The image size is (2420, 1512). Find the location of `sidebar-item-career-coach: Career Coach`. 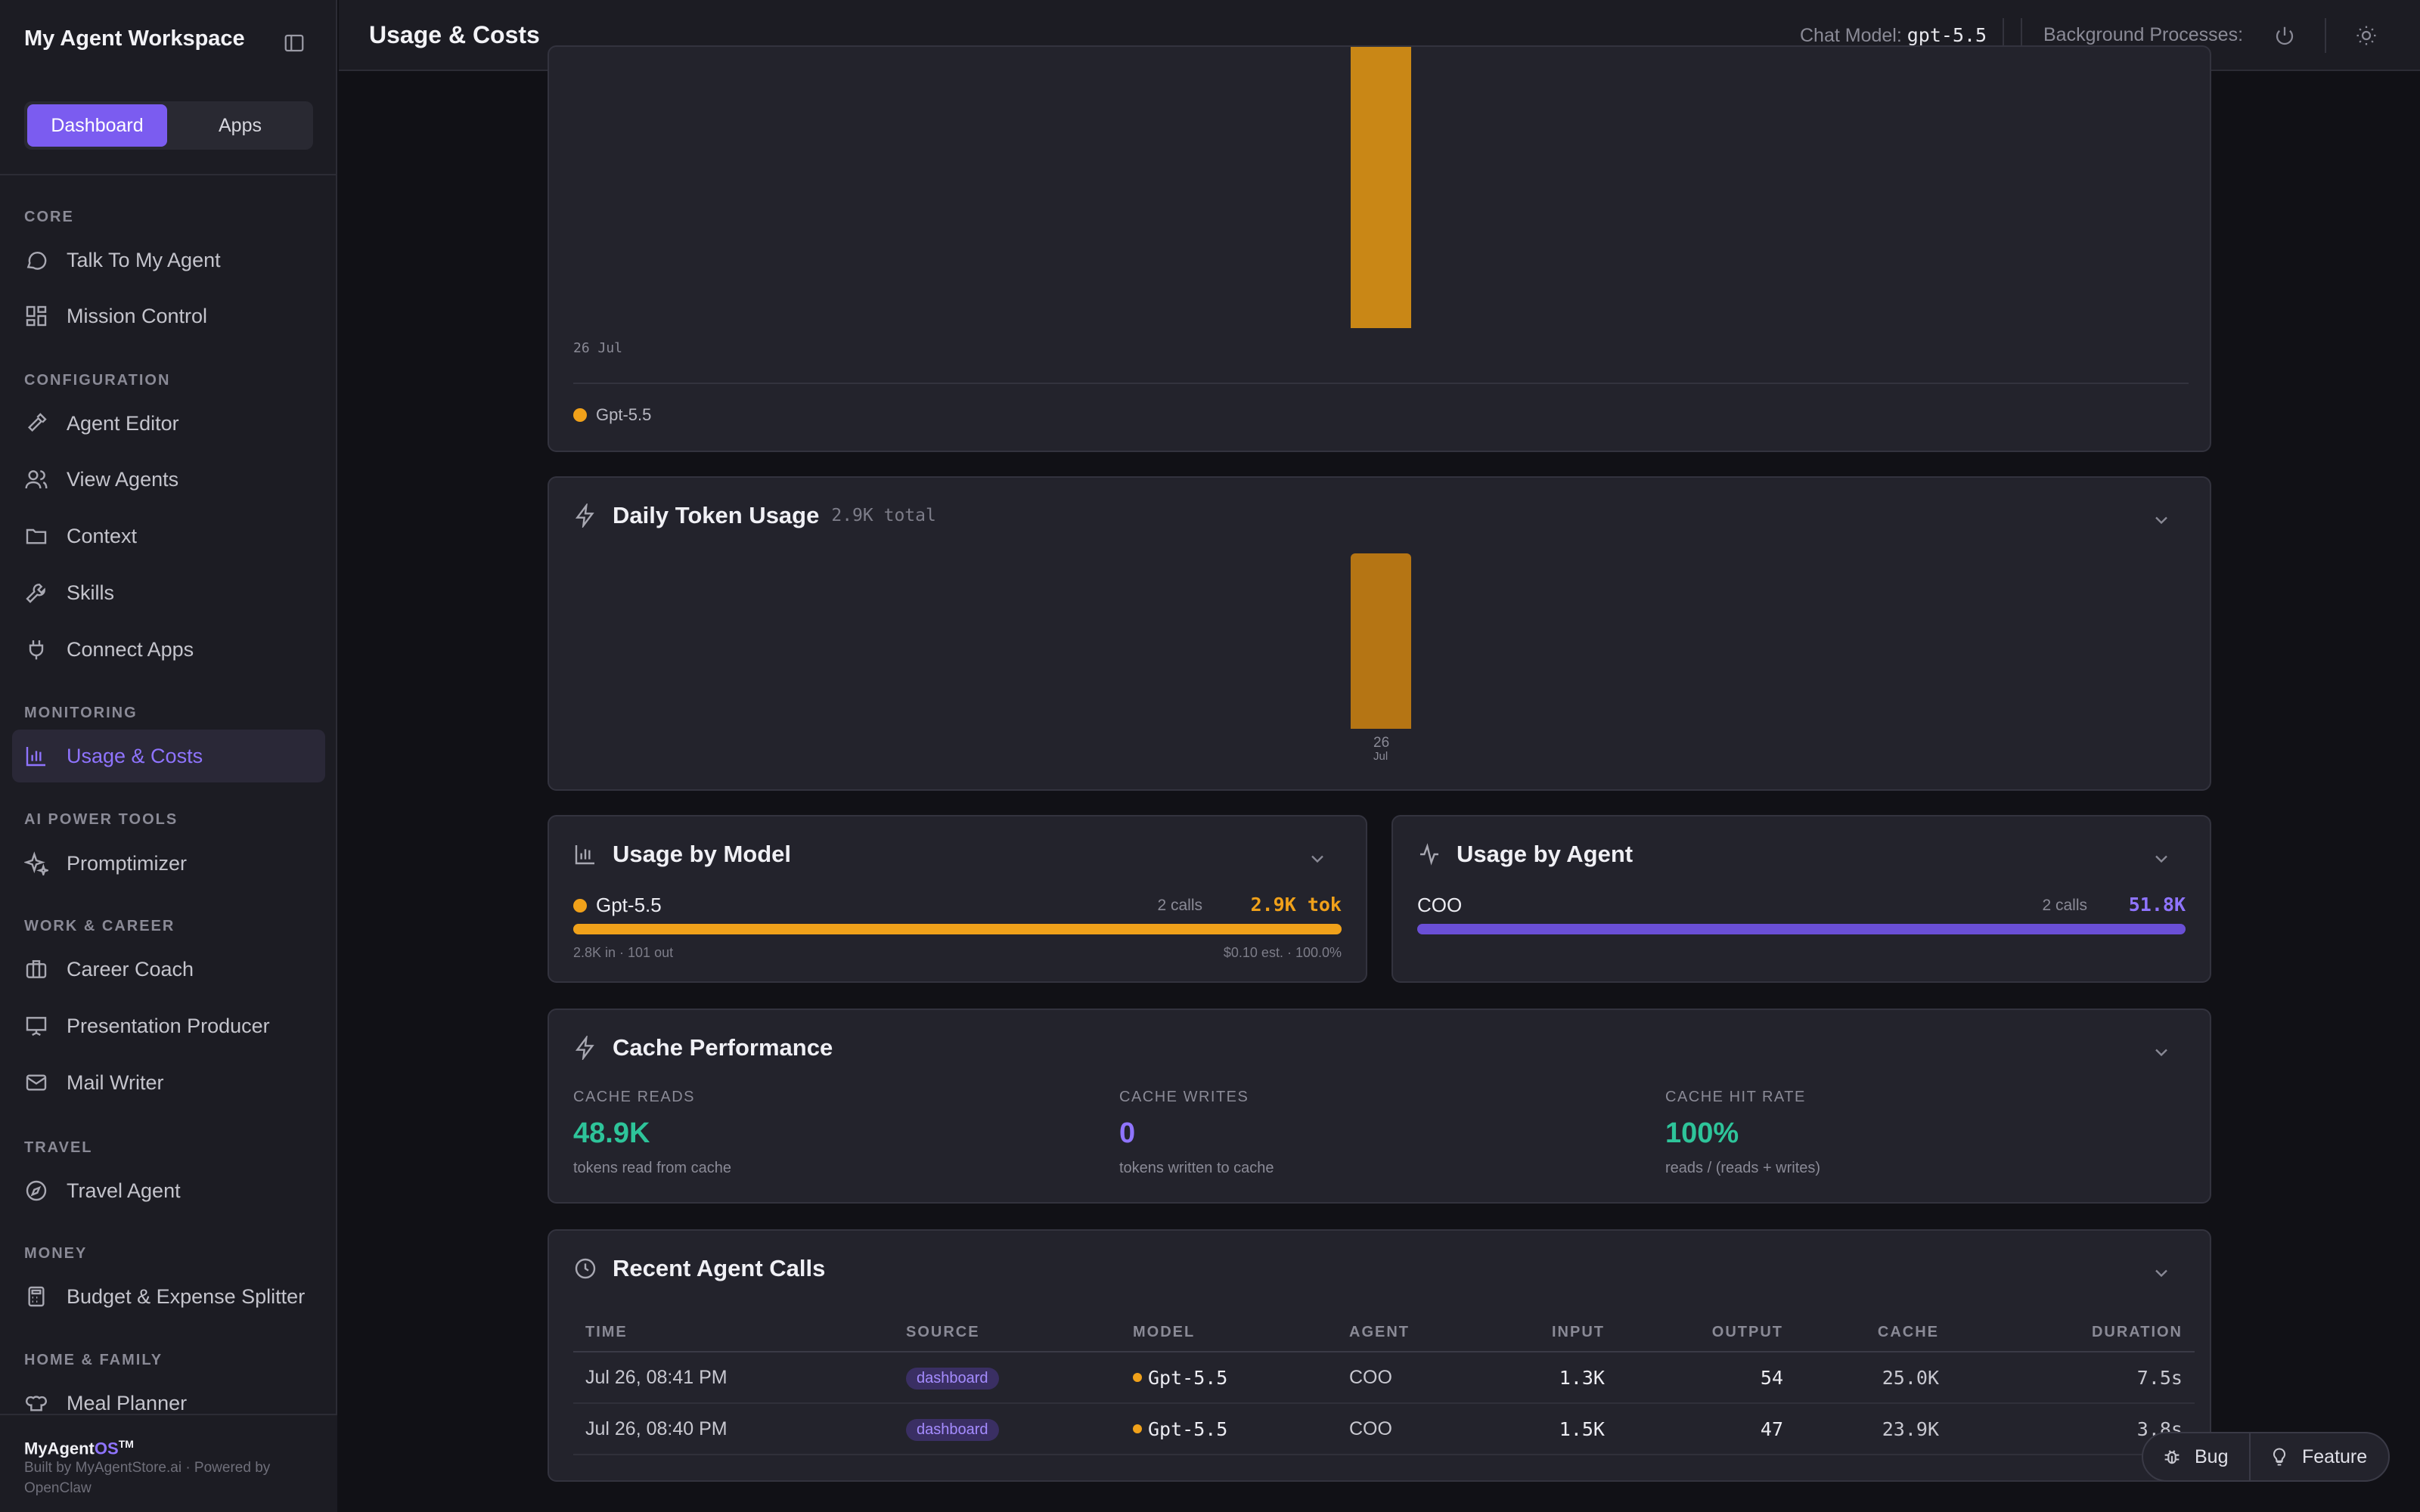

sidebar-item-career-coach: Career Coach is located at coordinates (168, 969).